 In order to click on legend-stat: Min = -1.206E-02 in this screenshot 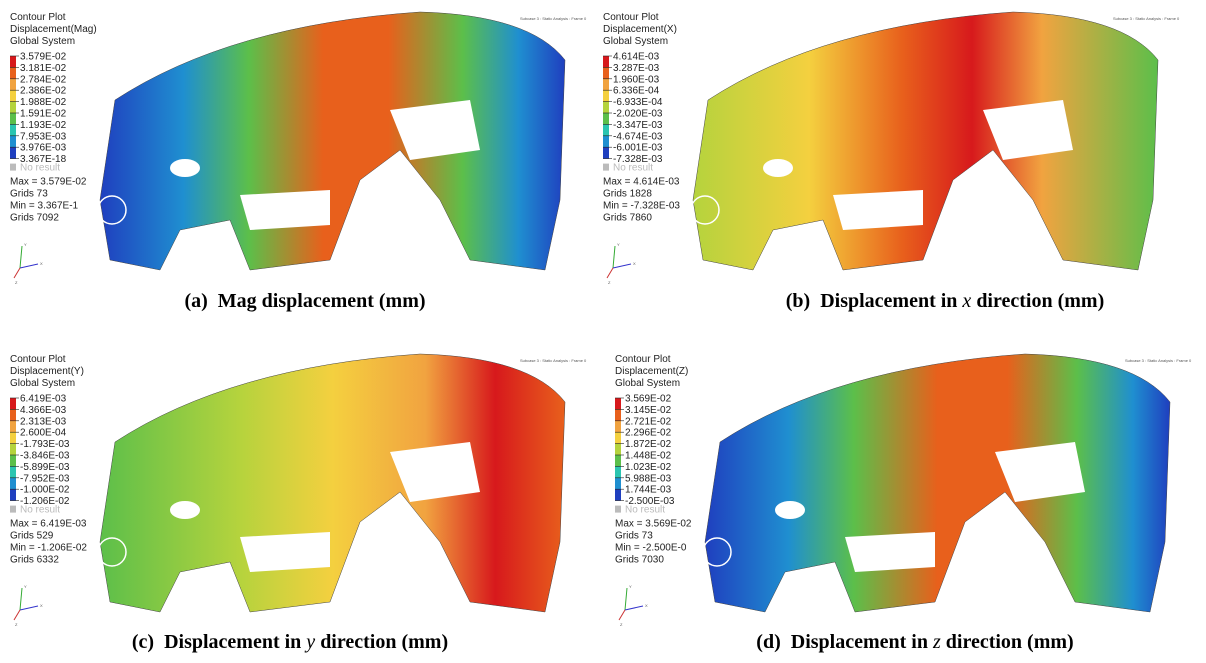, I will do `click(48, 548)`.